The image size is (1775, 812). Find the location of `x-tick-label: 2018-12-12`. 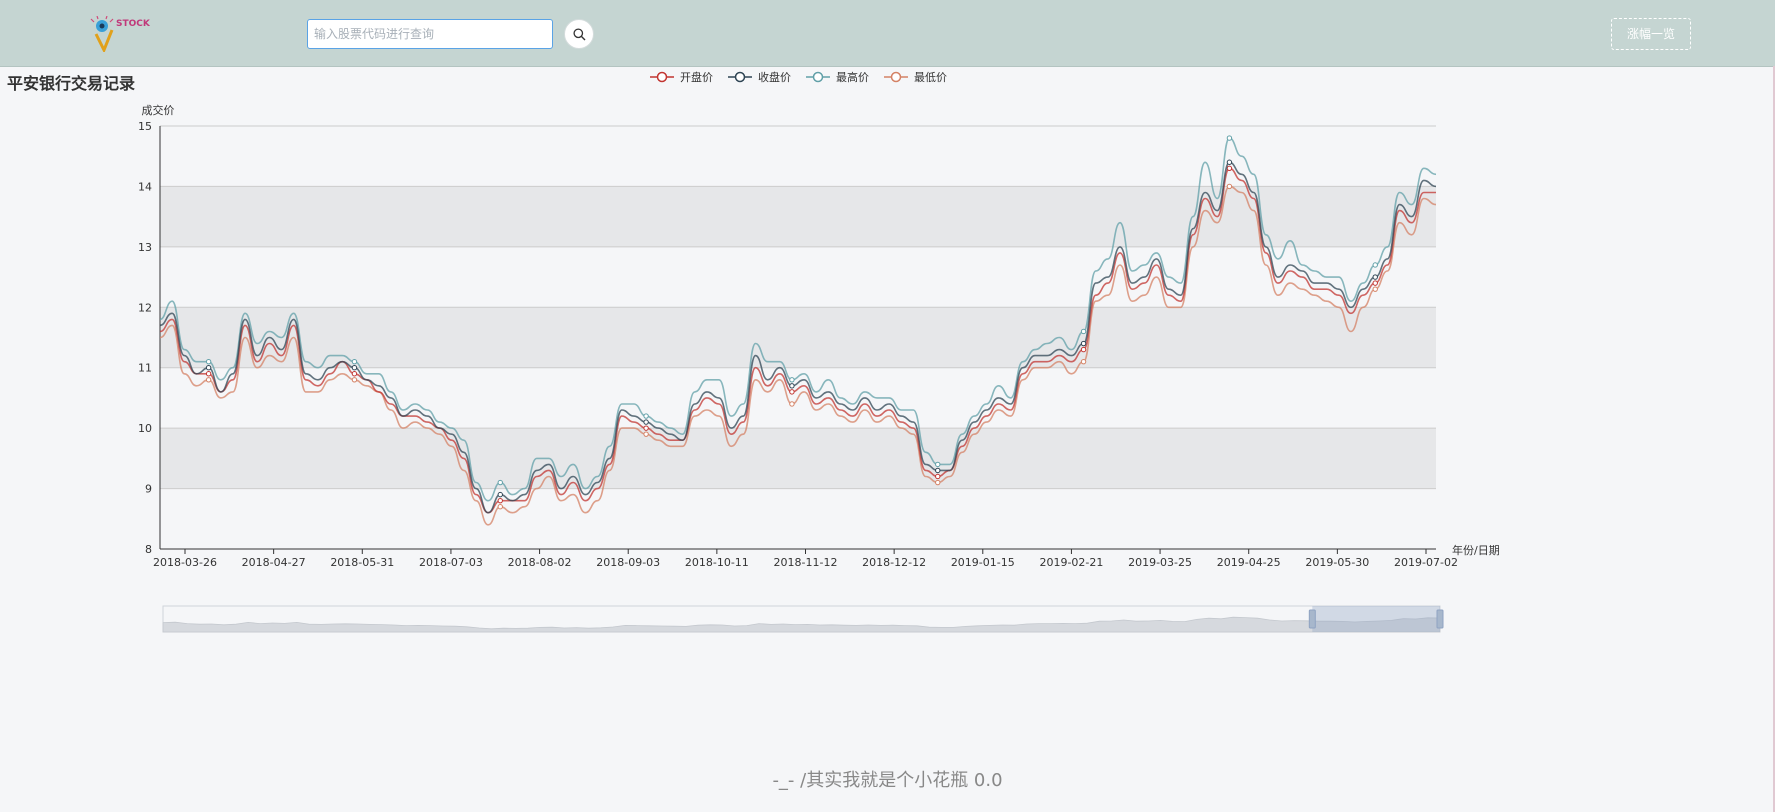

x-tick-label: 2018-12-12 is located at coordinates (894, 562).